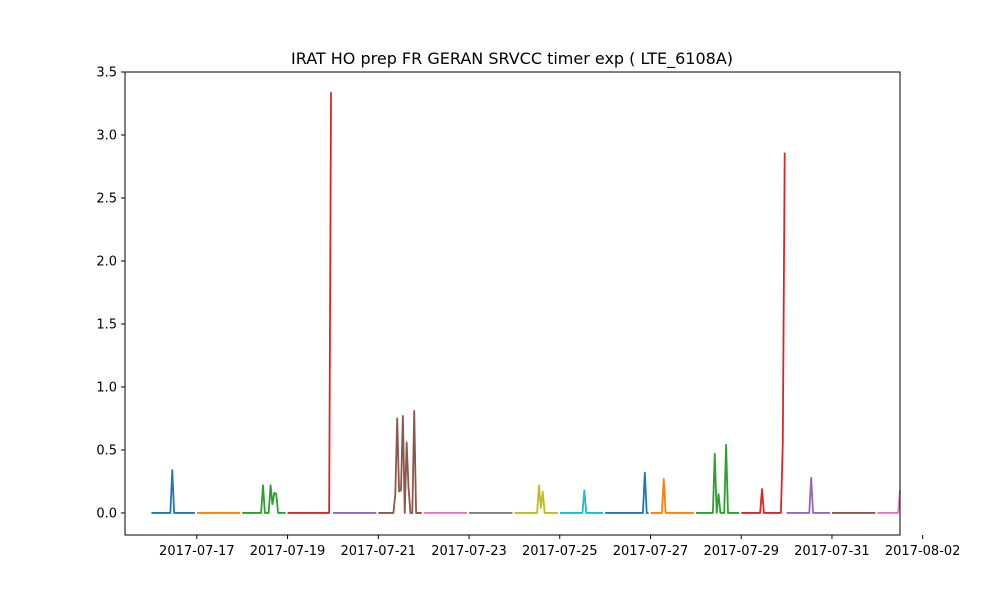 The width and height of the screenshot is (1000, 600). I want to click on y-tick-label: 3.5, so click(106, 73).